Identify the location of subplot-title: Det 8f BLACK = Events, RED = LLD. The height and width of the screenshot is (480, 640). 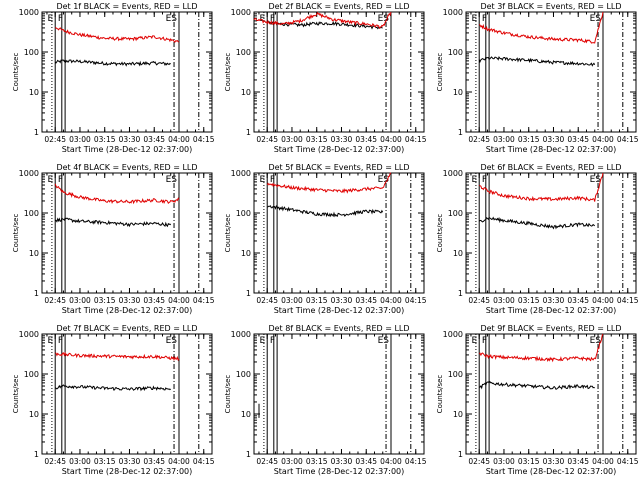
(338, 328).